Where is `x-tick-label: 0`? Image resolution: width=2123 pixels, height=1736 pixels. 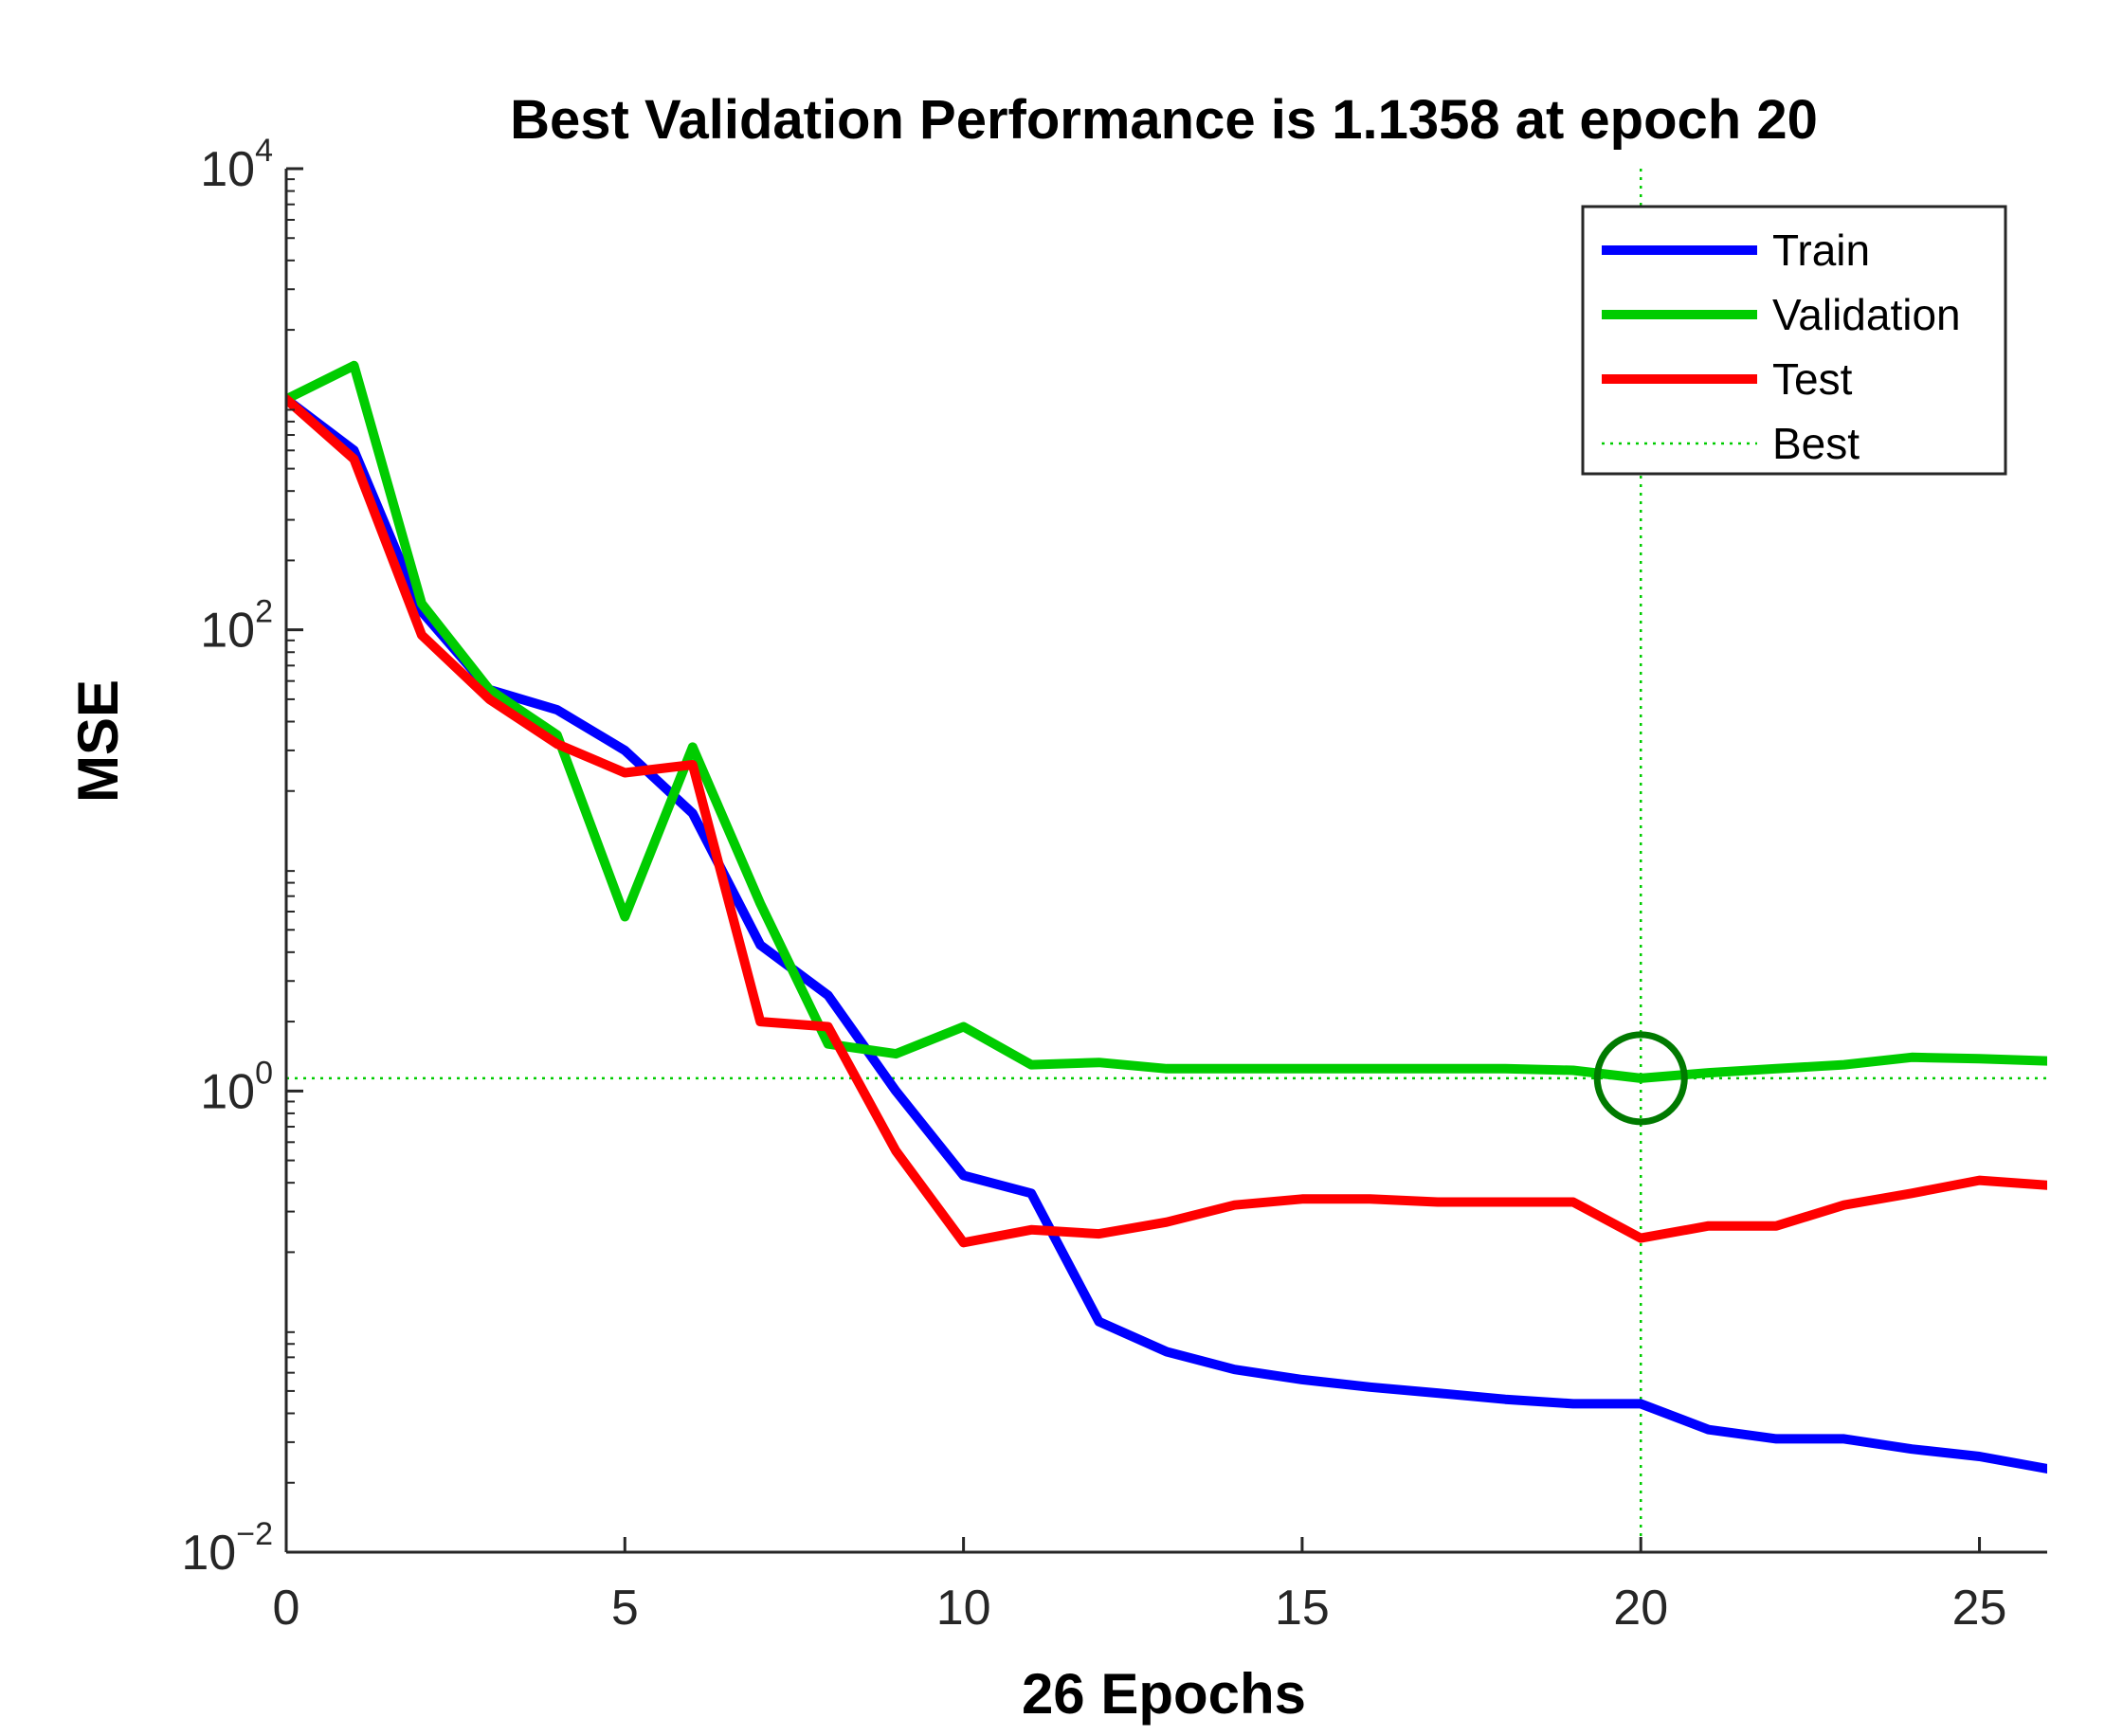
x-tick-label: 0 is located at coordinates (286, 1608).